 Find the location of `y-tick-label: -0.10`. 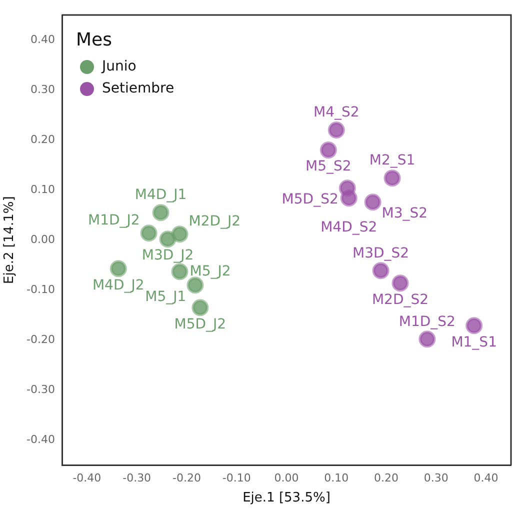

y-tick-label: -0.10 is located at coordinates (40, 289).